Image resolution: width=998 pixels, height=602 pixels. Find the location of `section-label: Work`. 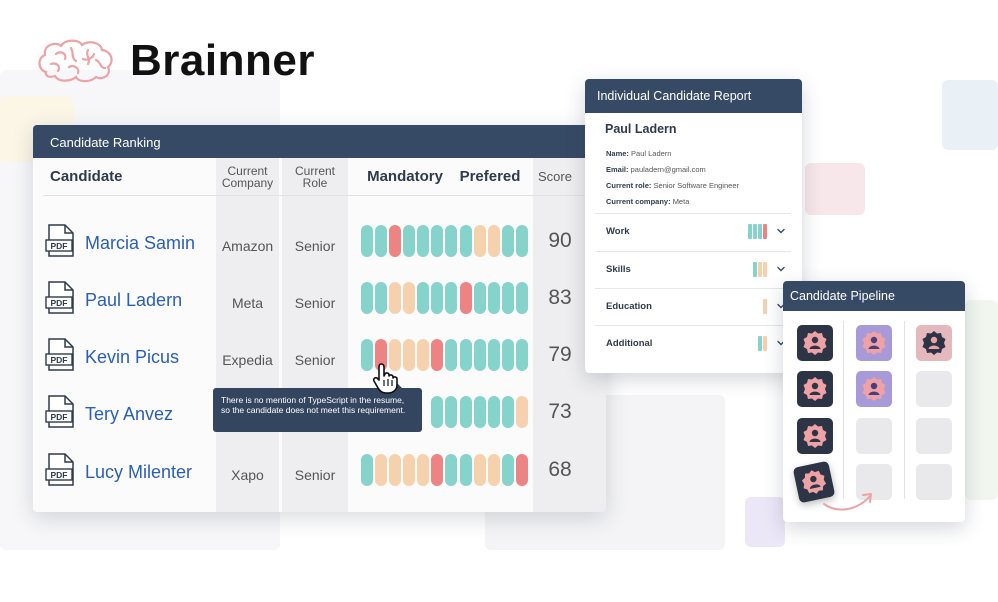

section-label: Work is located at coordinates (618, 231).